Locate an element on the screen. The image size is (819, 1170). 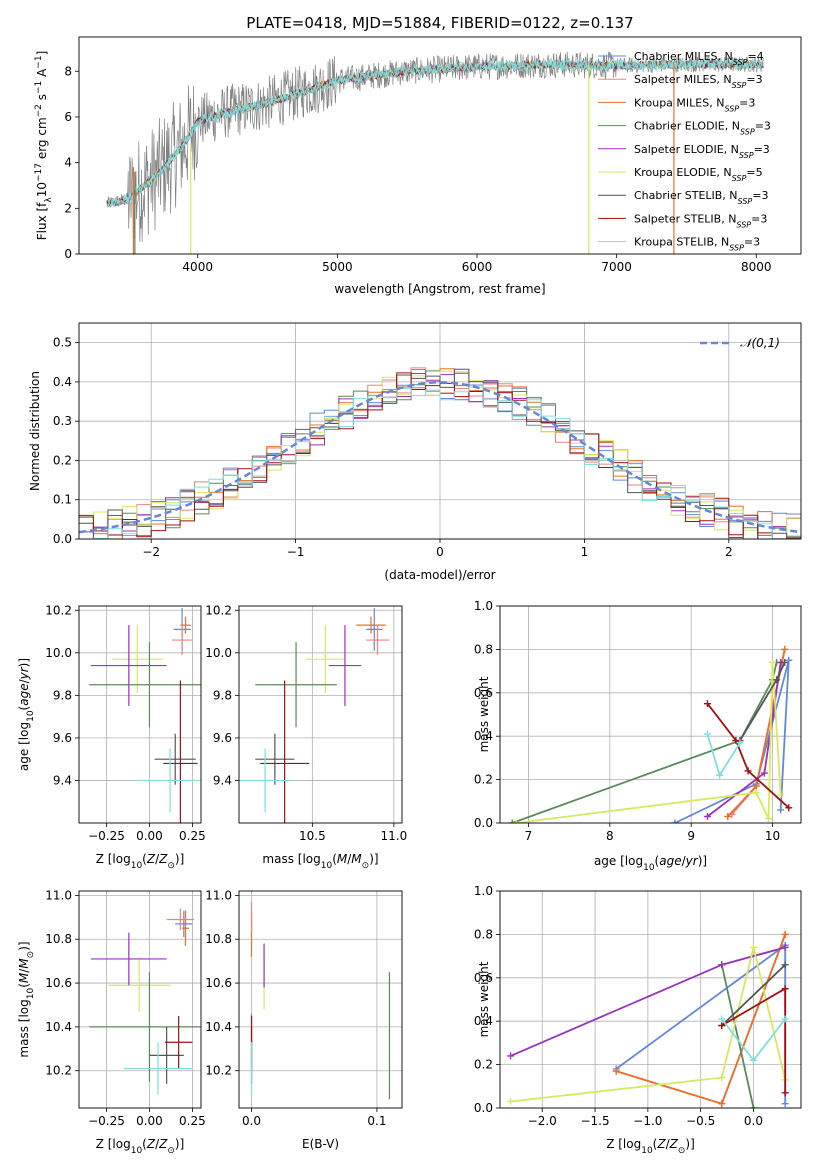
x-tick-label: 7 is located at coordinates (529, 836).